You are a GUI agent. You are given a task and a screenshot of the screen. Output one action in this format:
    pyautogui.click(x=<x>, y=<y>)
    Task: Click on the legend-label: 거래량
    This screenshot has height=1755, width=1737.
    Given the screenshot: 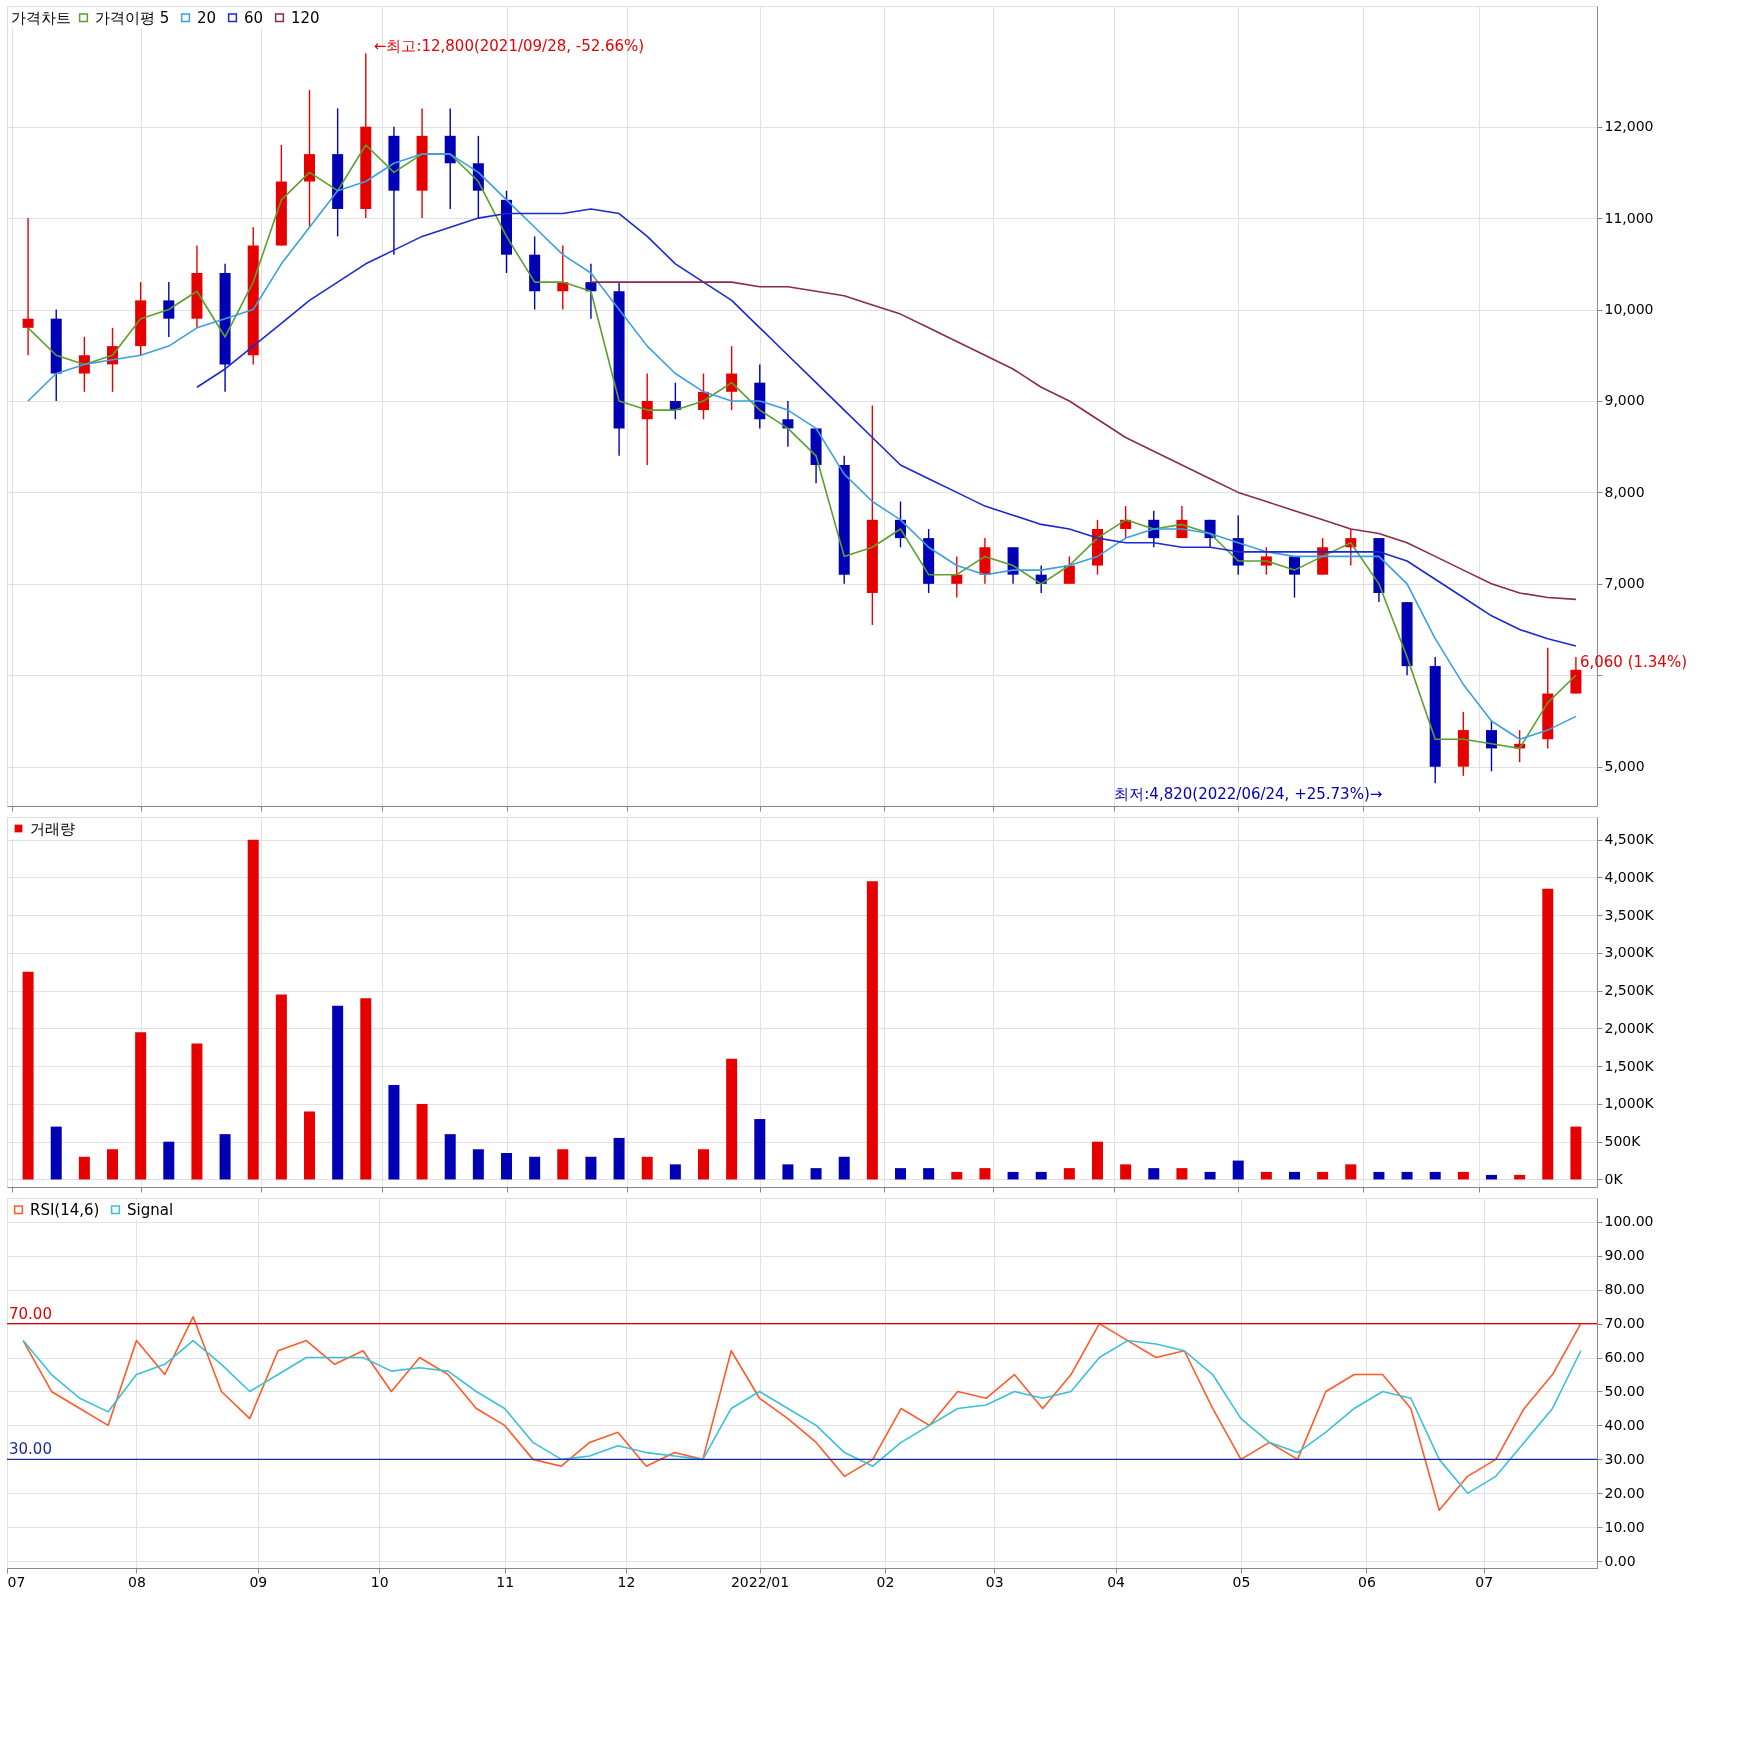 What is the action you would take?
    pyautogui.click(x=52, y=828)
    